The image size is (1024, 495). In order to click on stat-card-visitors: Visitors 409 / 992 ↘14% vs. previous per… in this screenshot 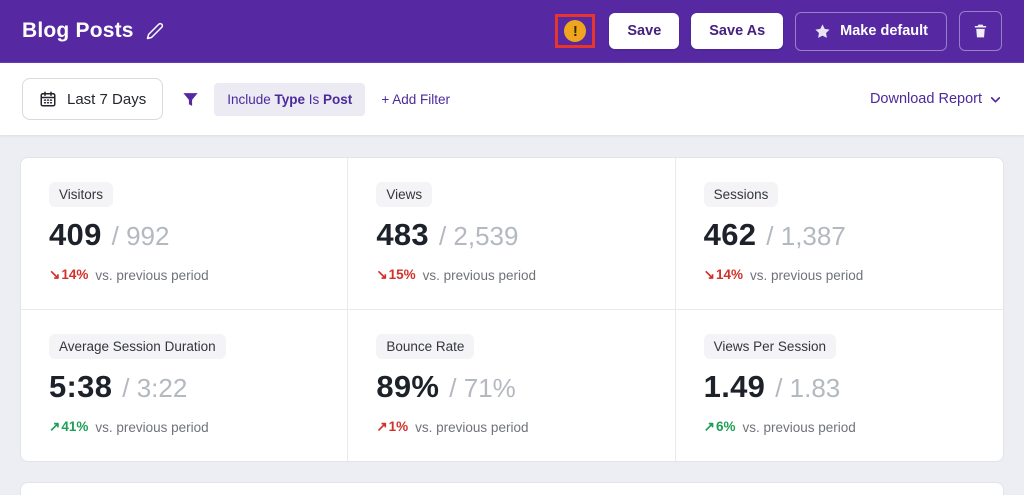, I will do `click(185, 234)`.